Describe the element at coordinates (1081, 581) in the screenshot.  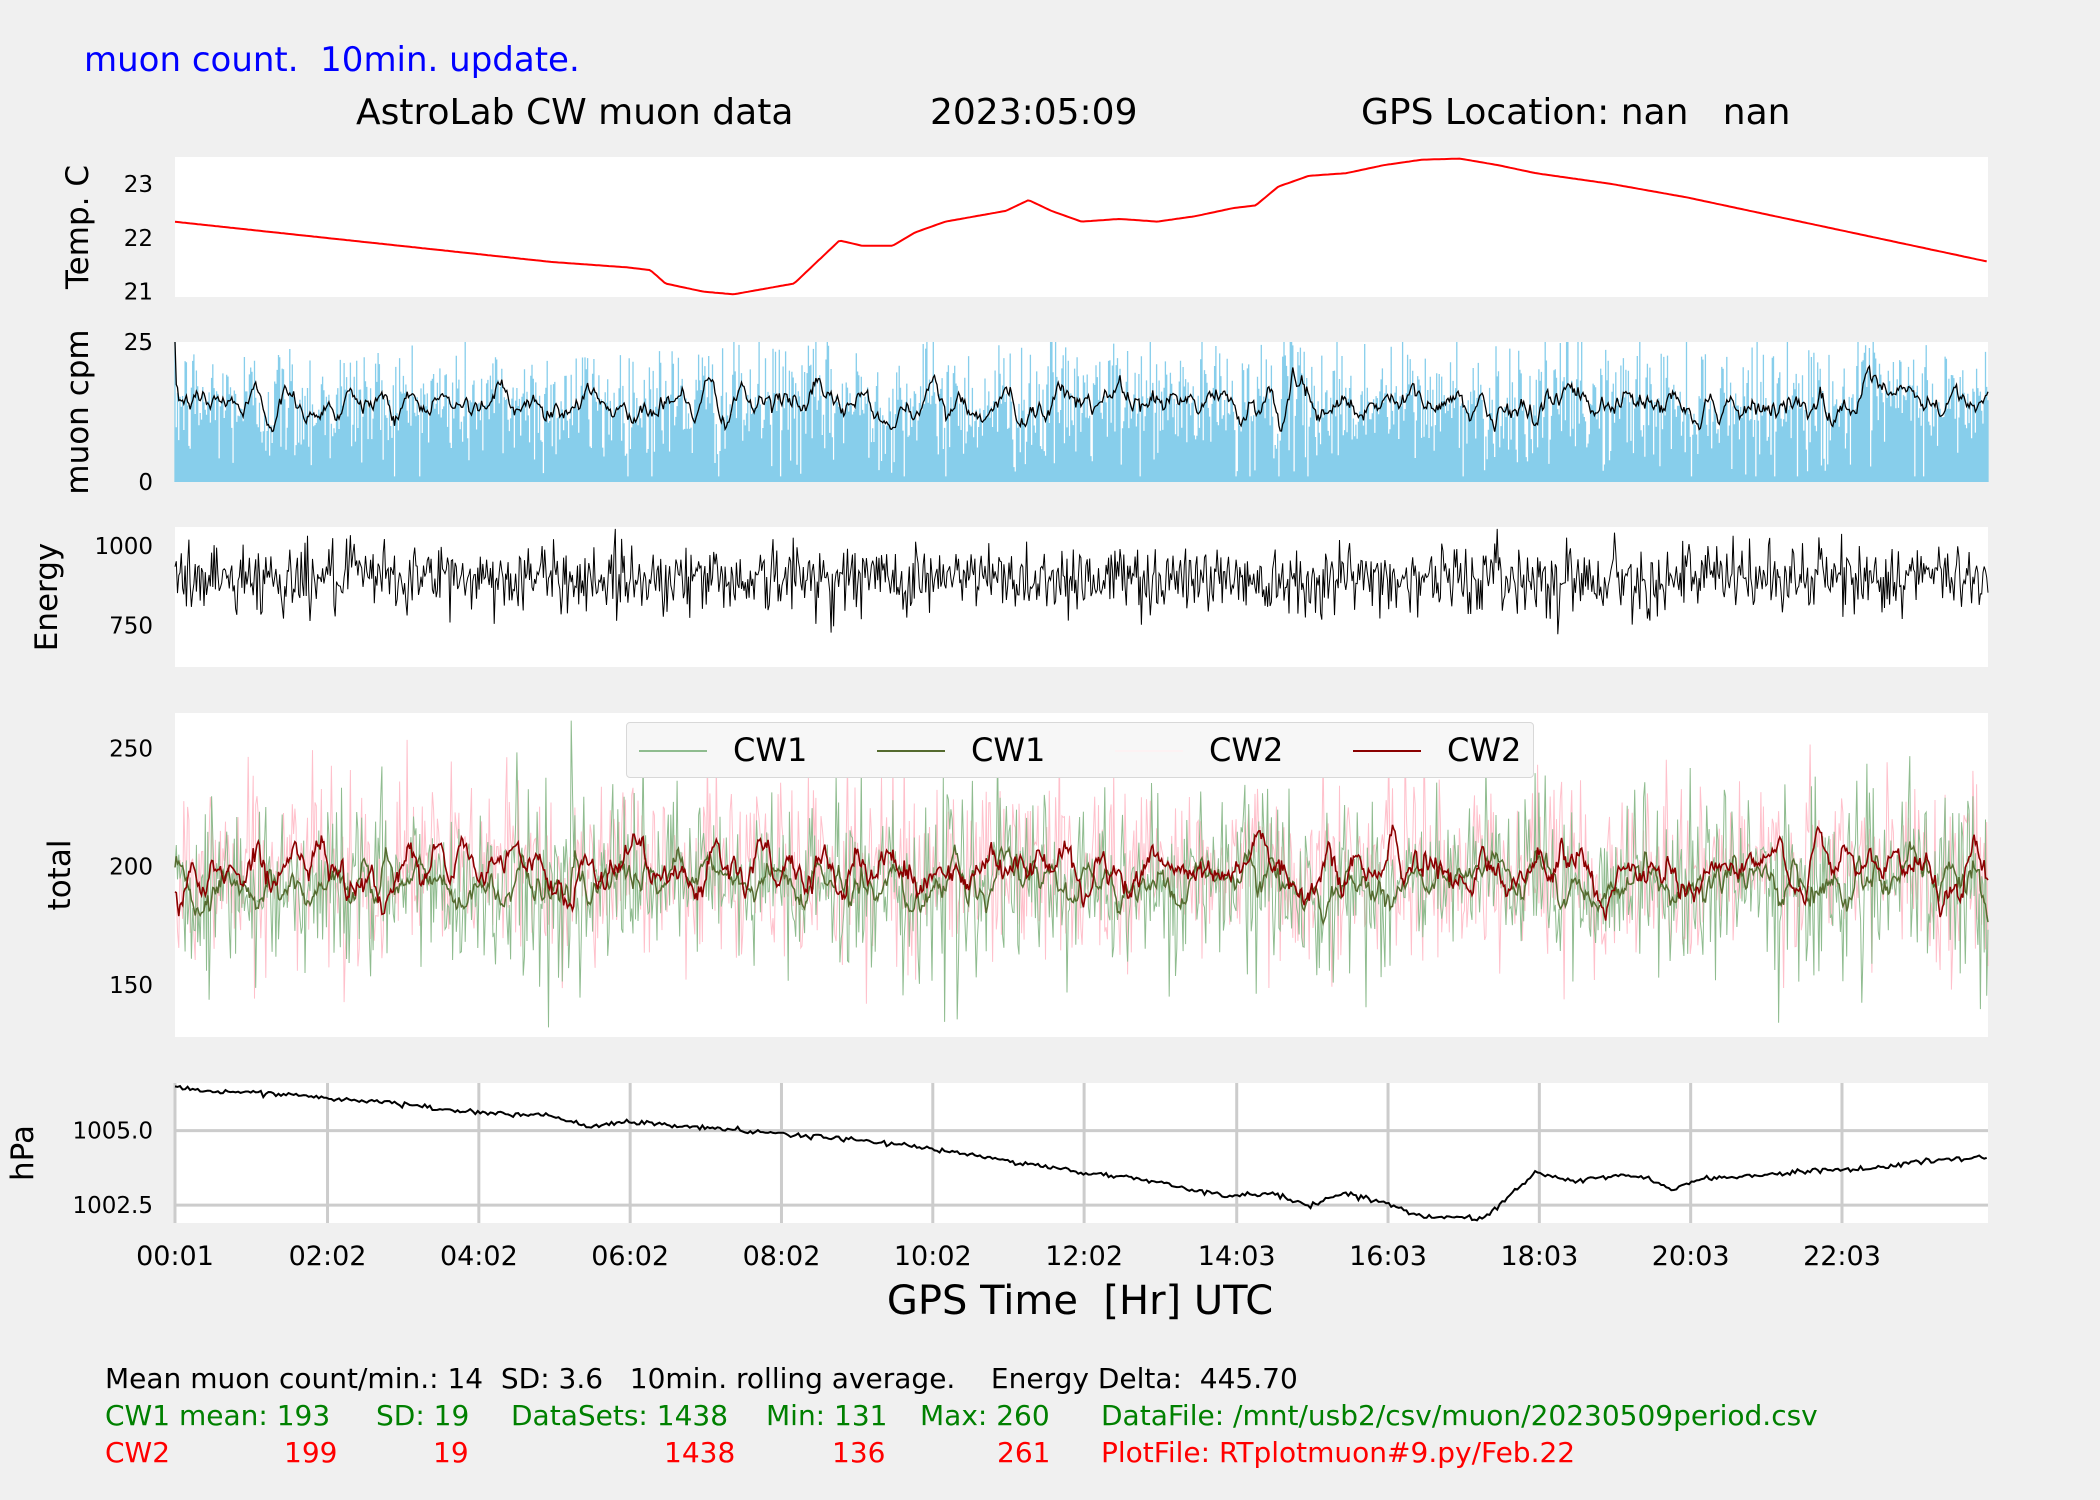
I see `energy-line` at that location.